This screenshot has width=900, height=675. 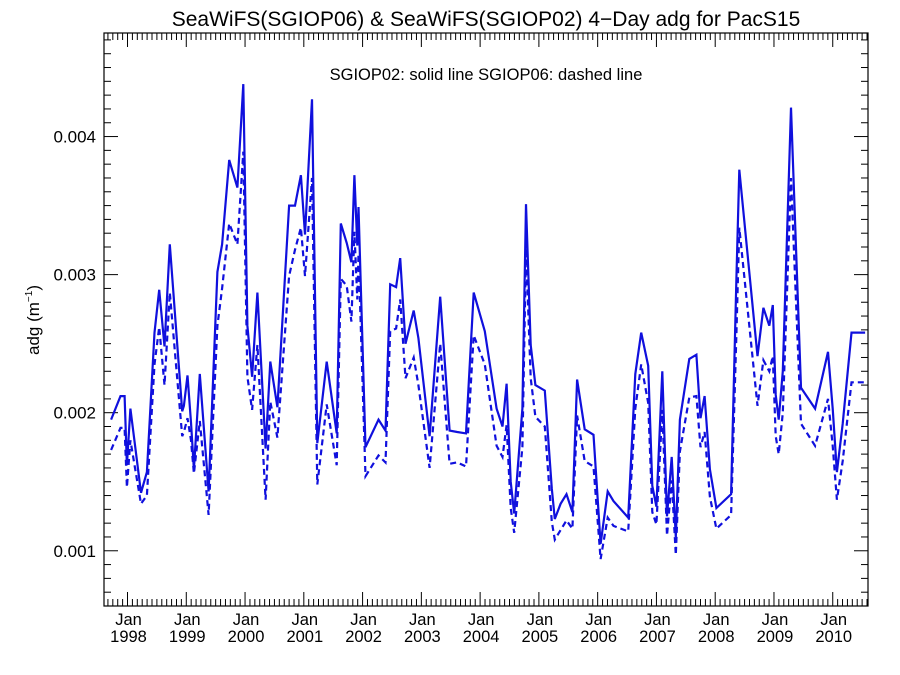 I want to click on y-tick-label: 0.004, so click(x=74, y=137).